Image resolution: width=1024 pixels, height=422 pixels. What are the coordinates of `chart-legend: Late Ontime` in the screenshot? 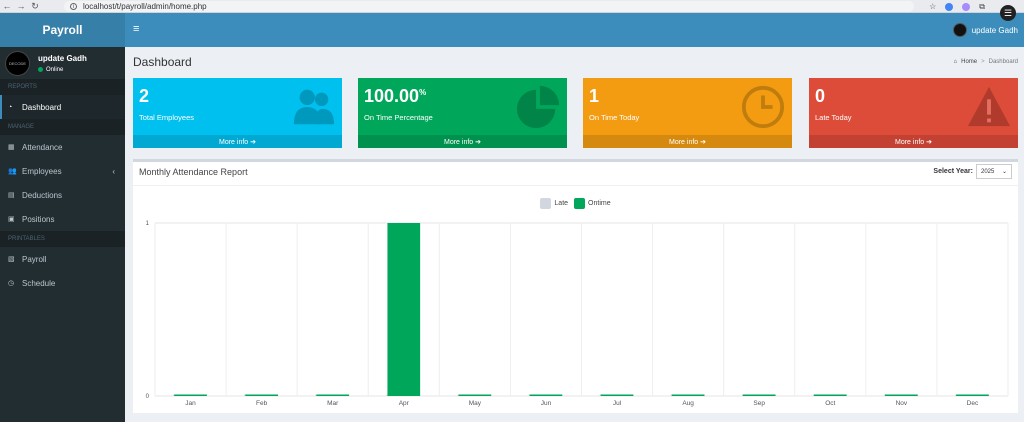 It's located at (575, 203).